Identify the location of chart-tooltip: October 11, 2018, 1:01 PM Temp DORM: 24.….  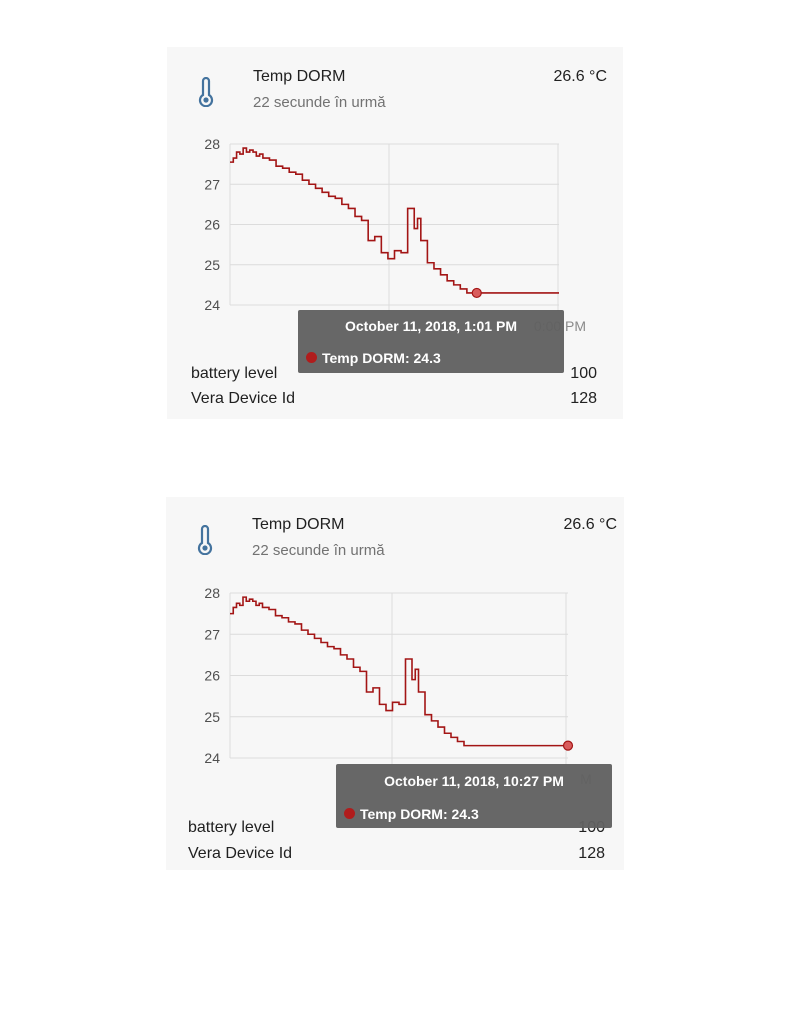
(431, 341).